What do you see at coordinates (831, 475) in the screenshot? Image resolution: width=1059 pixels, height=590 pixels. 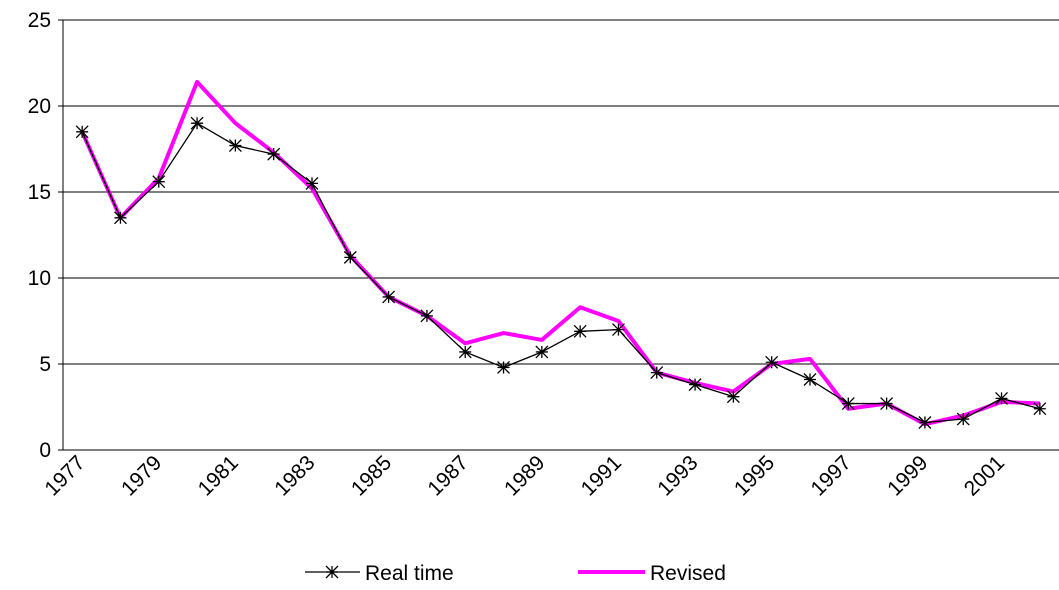 I see `x-tick-label: 1997` at bounding box center [831, 475].